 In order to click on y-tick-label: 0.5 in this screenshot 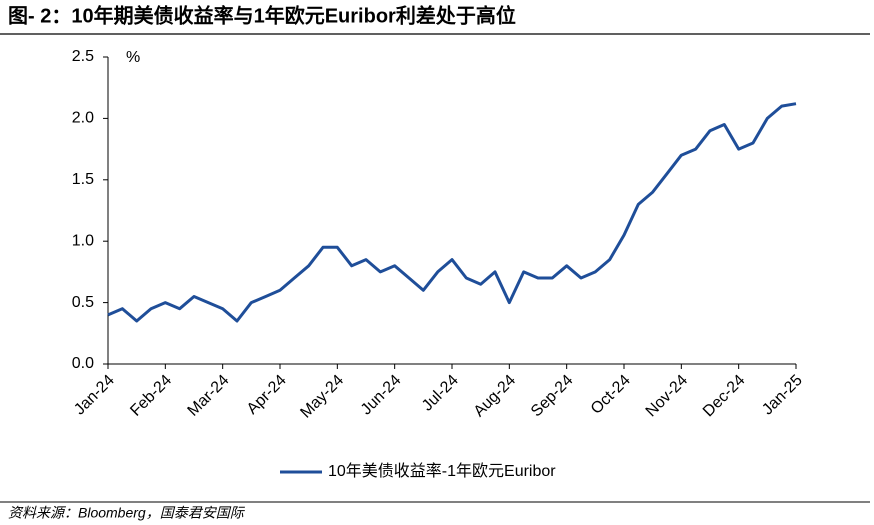, I will do `click(83, 302)`.